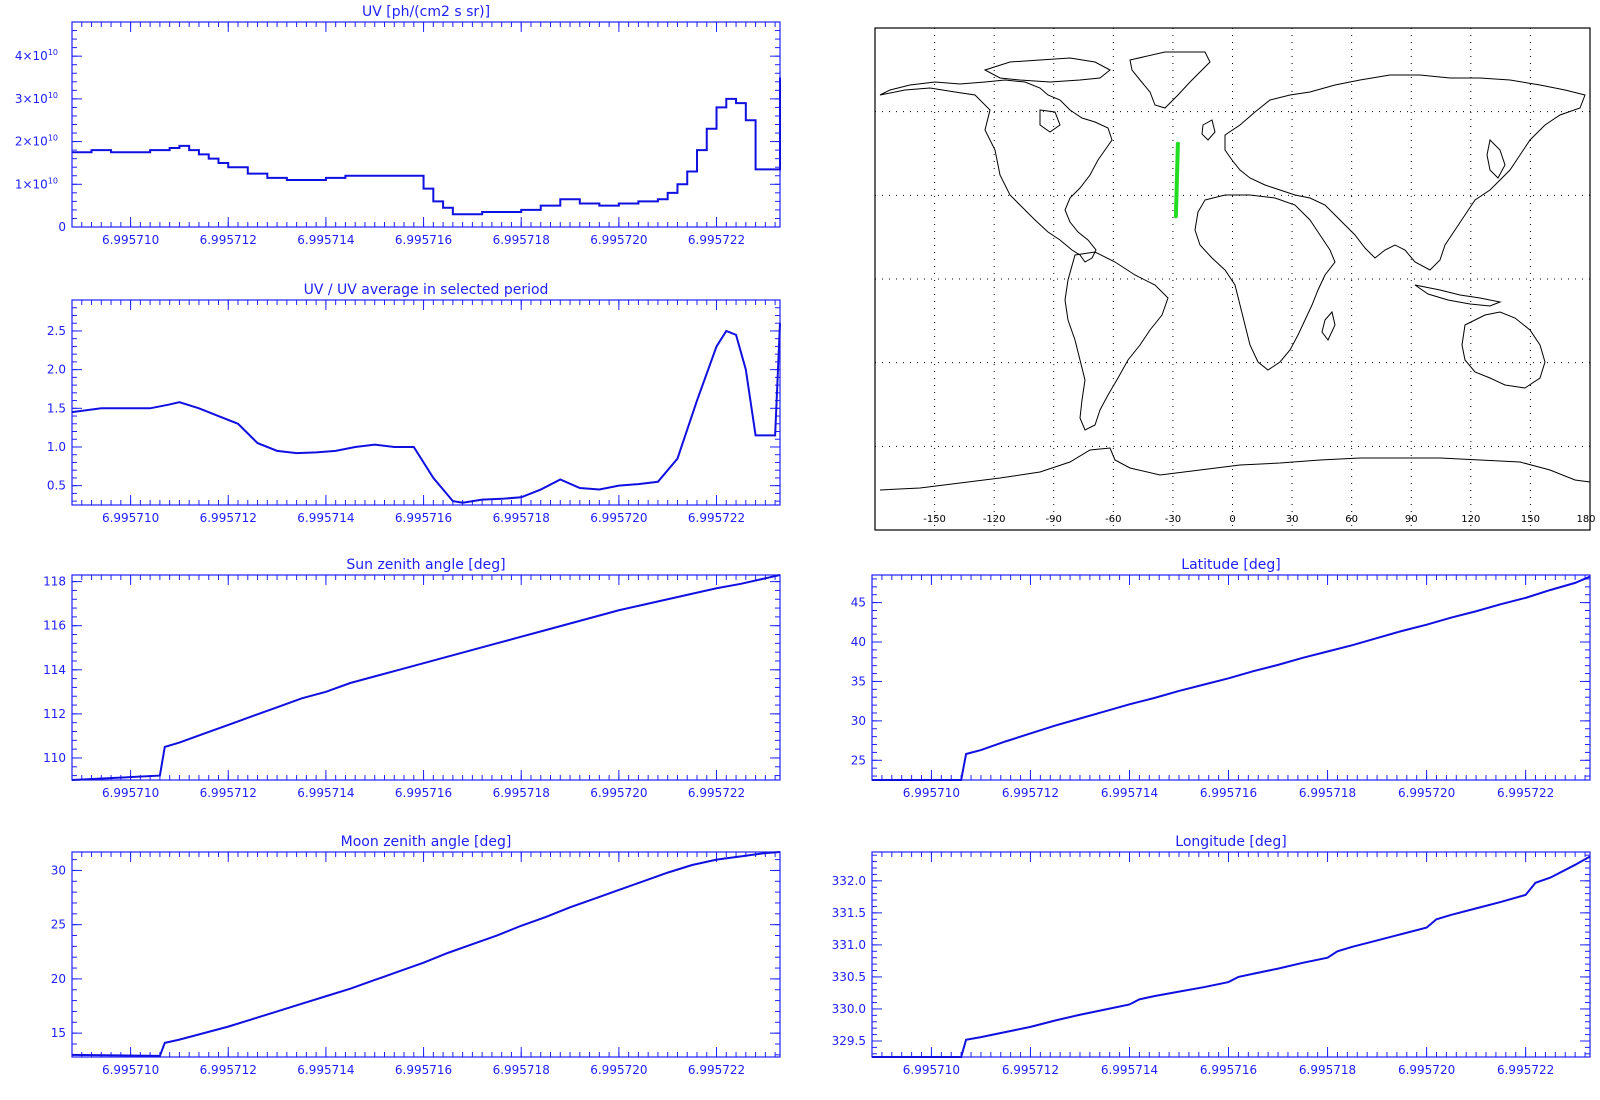 This screenshot has width=1600, height=1100. What do you see at coordinates (858, 642) in the screenshot?
I see `y-tick-label: 40` at bounding box center [858, 642].